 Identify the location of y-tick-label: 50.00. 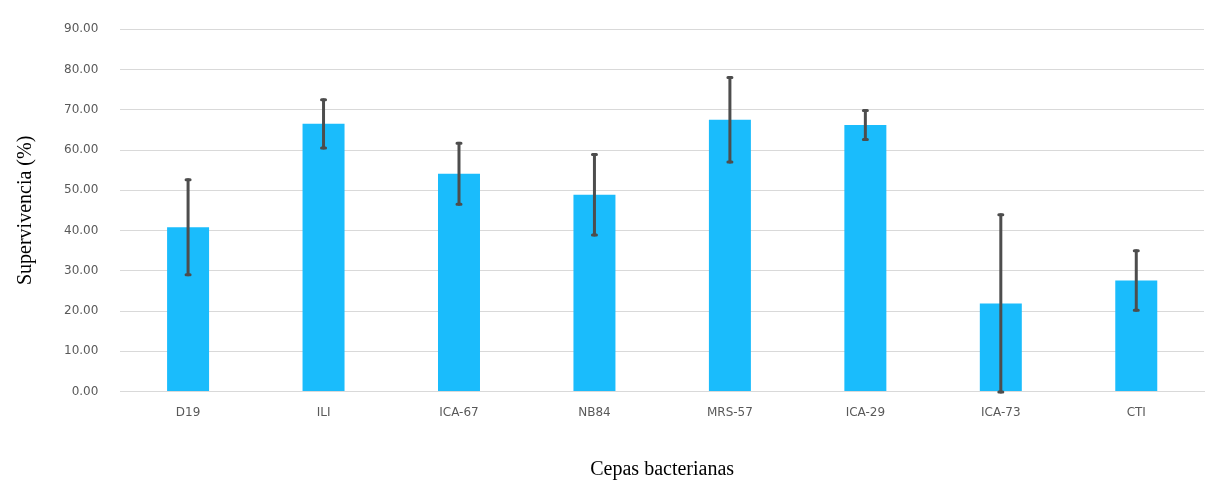
(81, 189).